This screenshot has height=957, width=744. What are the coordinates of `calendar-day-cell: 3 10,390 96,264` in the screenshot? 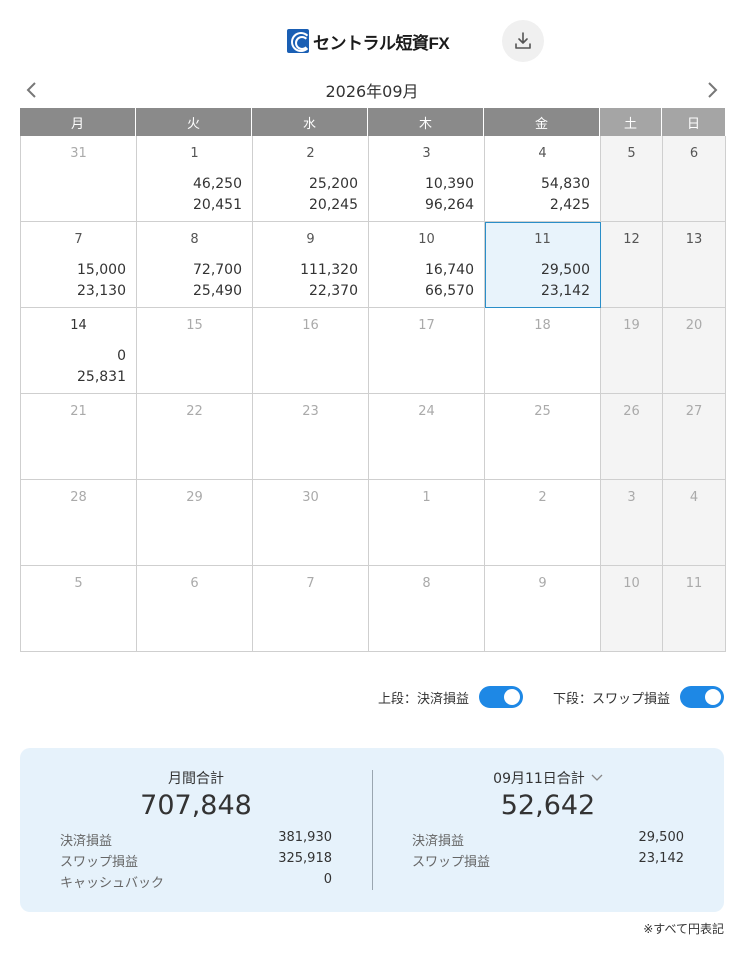 It's located at (427, 179).